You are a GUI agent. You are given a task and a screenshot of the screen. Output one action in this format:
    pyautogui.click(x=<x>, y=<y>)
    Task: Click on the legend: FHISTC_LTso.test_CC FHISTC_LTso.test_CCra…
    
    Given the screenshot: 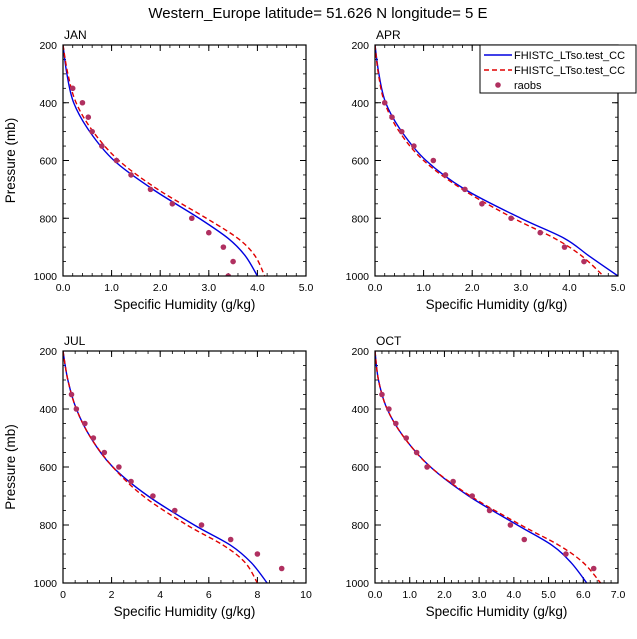 What is the action you would take?
    pyautogui.click(x=558, y=69)
    